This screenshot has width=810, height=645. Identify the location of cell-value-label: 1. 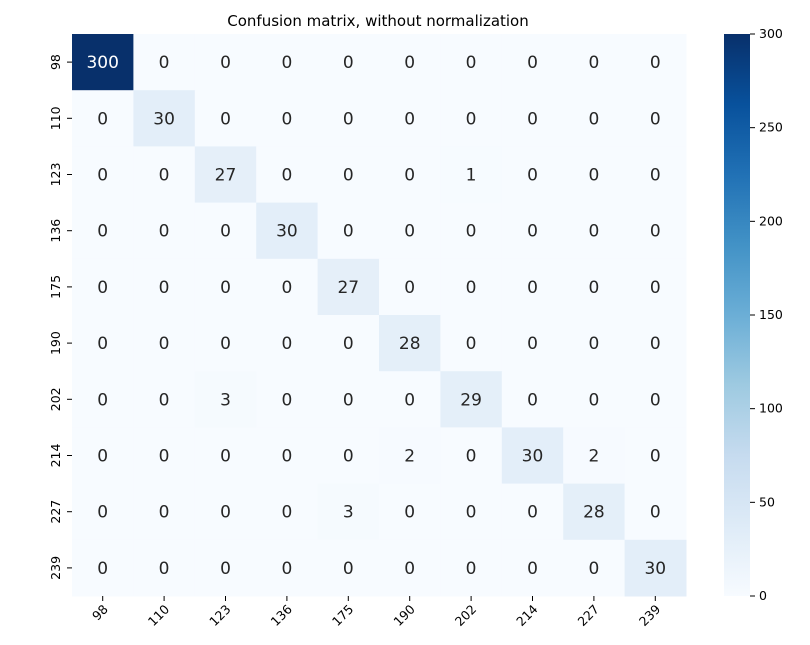
(471, 176).